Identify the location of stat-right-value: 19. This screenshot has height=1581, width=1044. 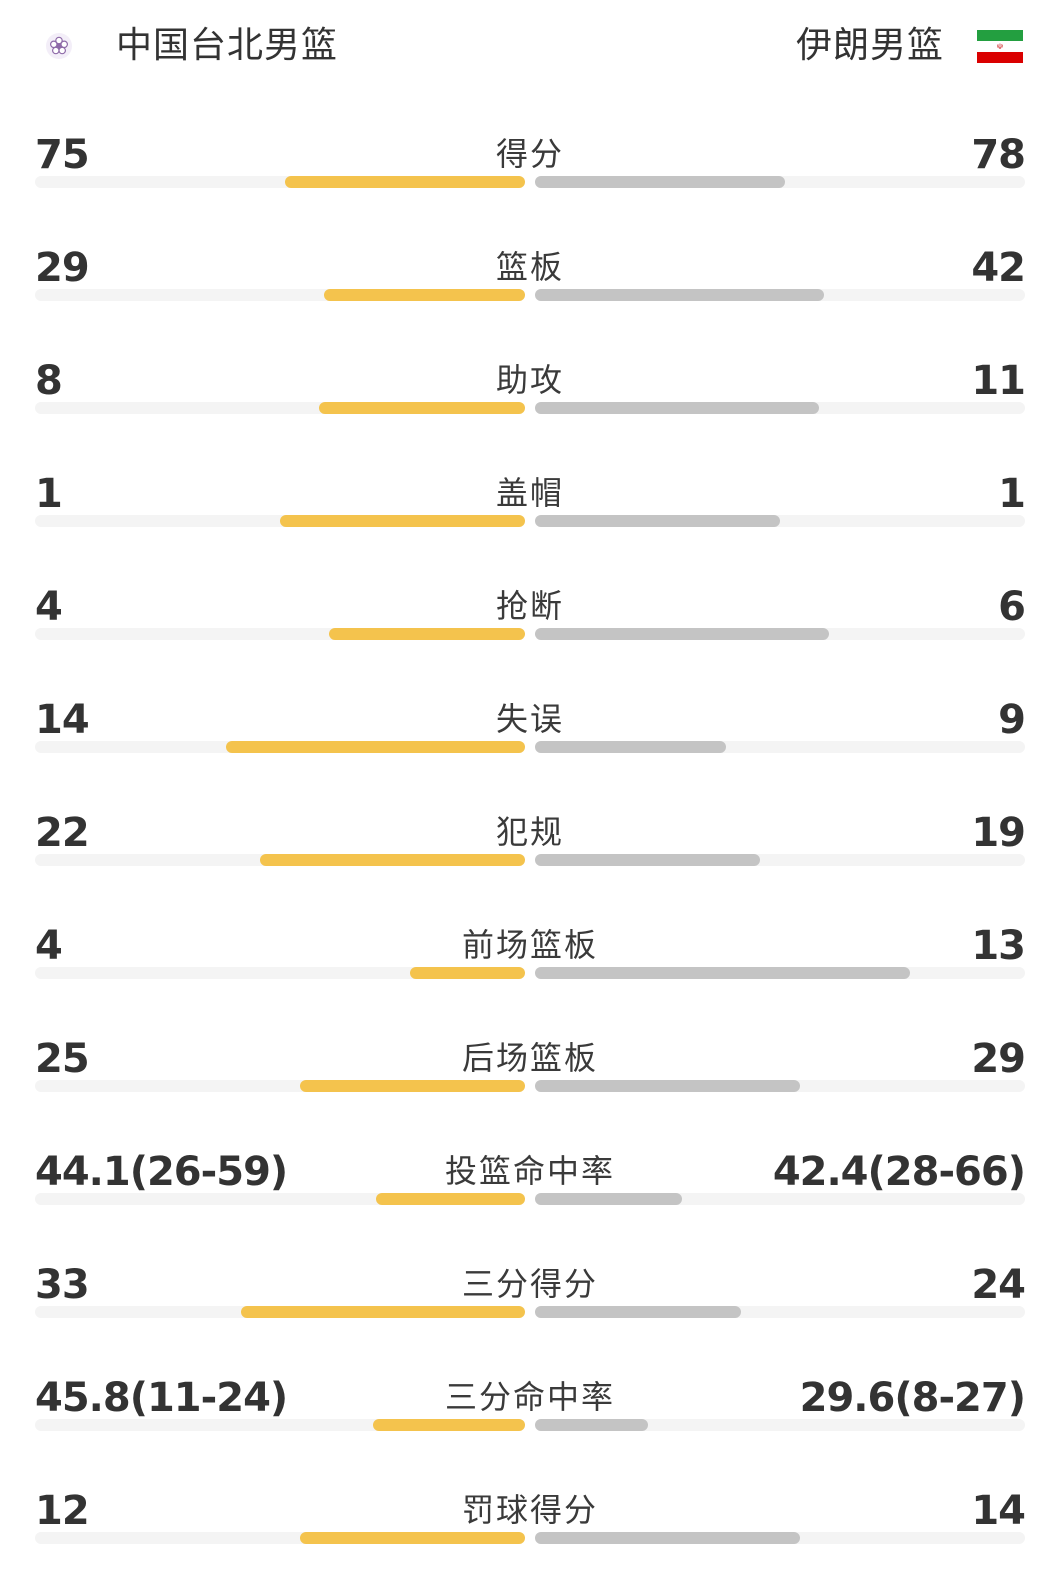
(998, 833).